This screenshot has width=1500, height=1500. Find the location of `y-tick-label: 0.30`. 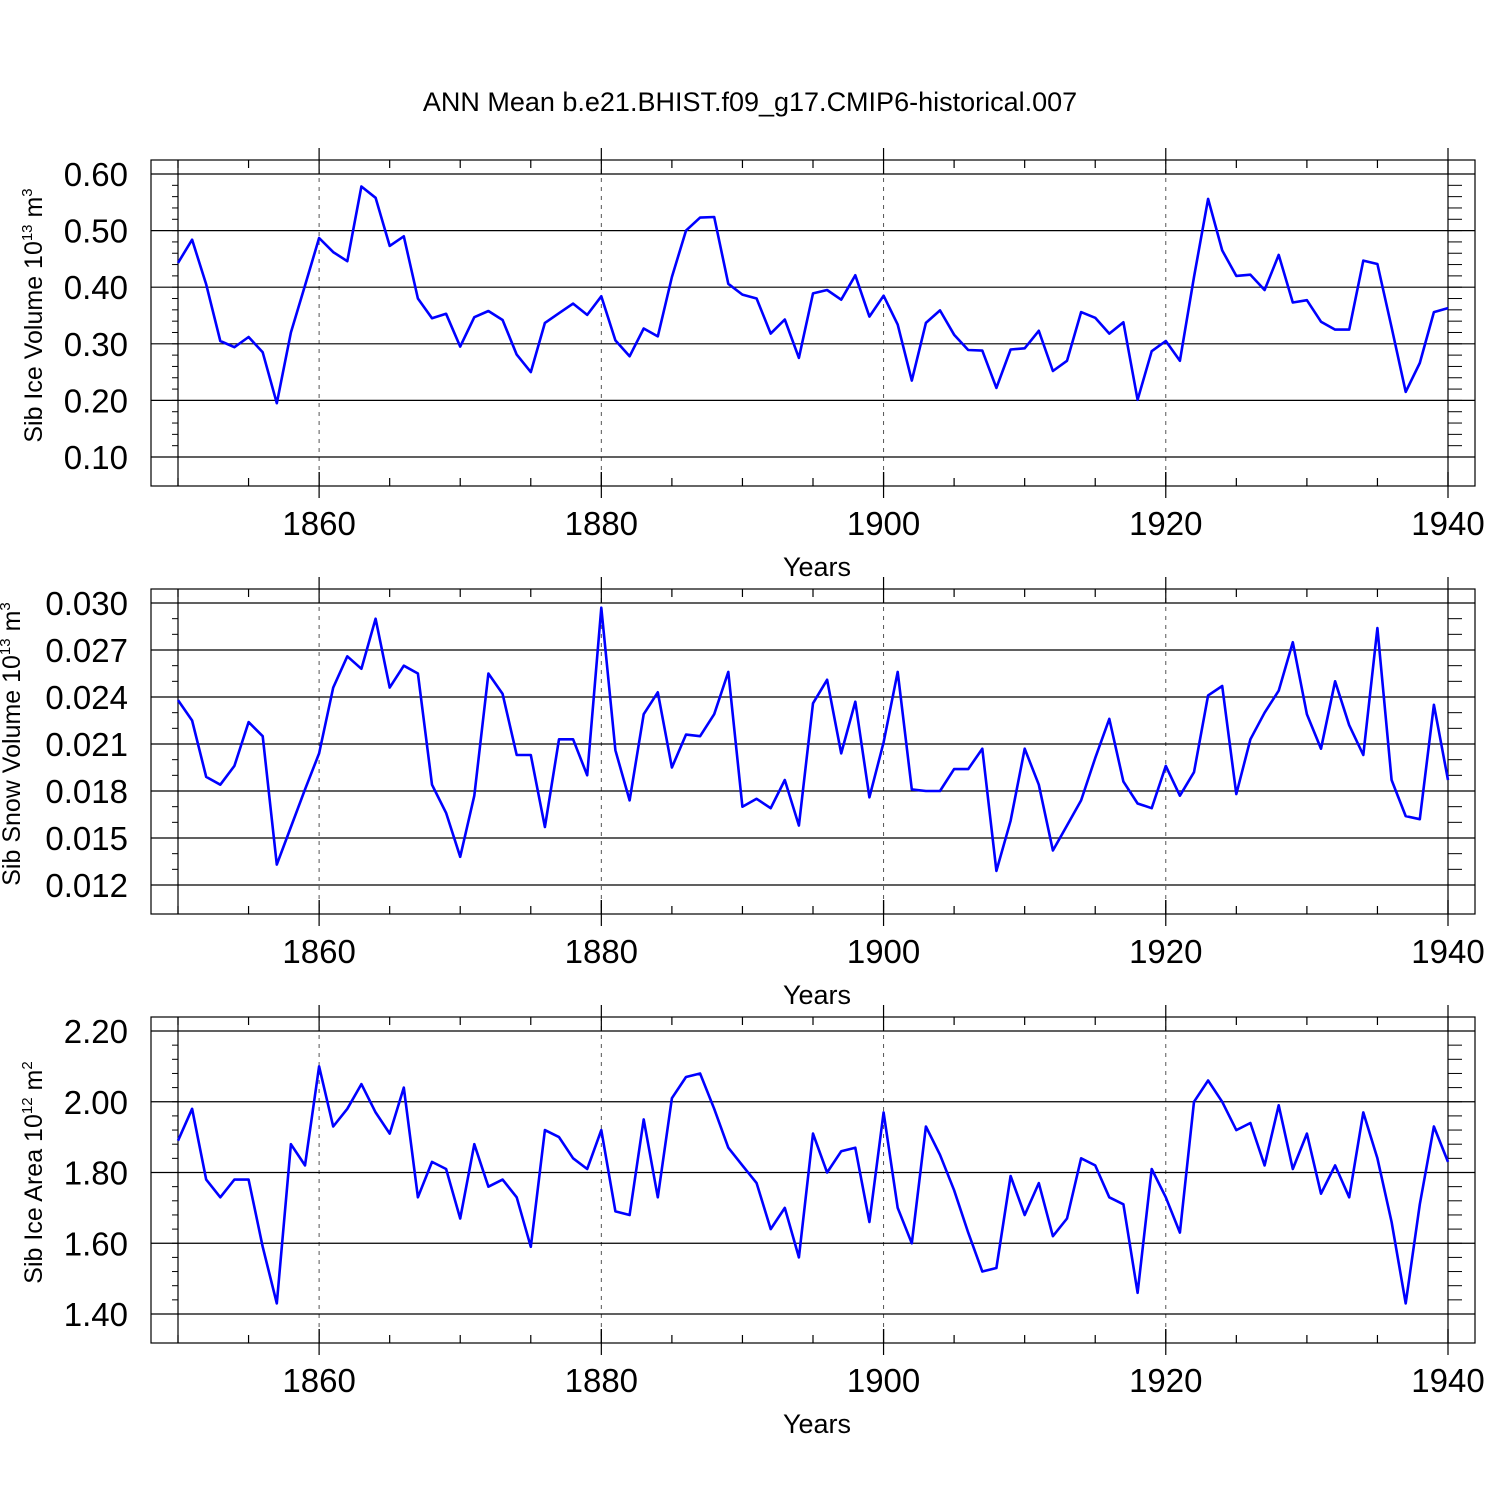

y-tick-label: 0.30 is located at coordinates (96, 344).